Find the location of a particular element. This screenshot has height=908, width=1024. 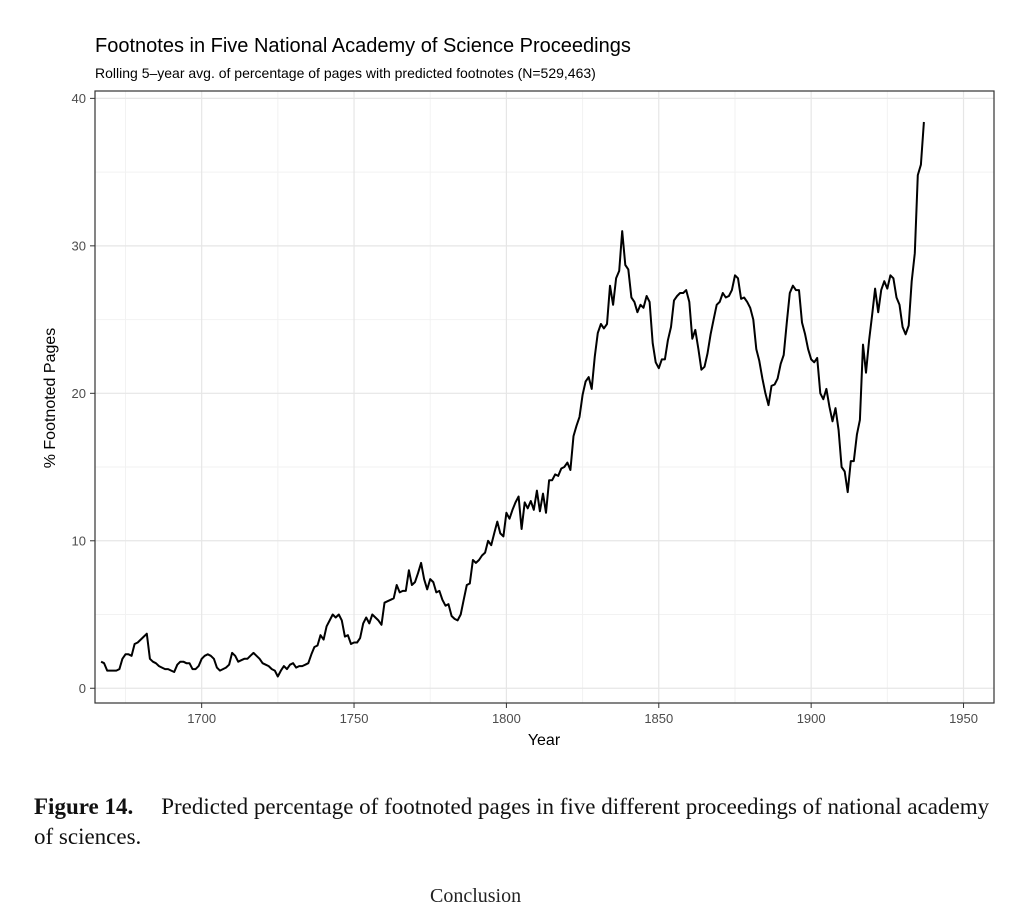

x-tick-label: 1850 is located at coordinates (658, 718).